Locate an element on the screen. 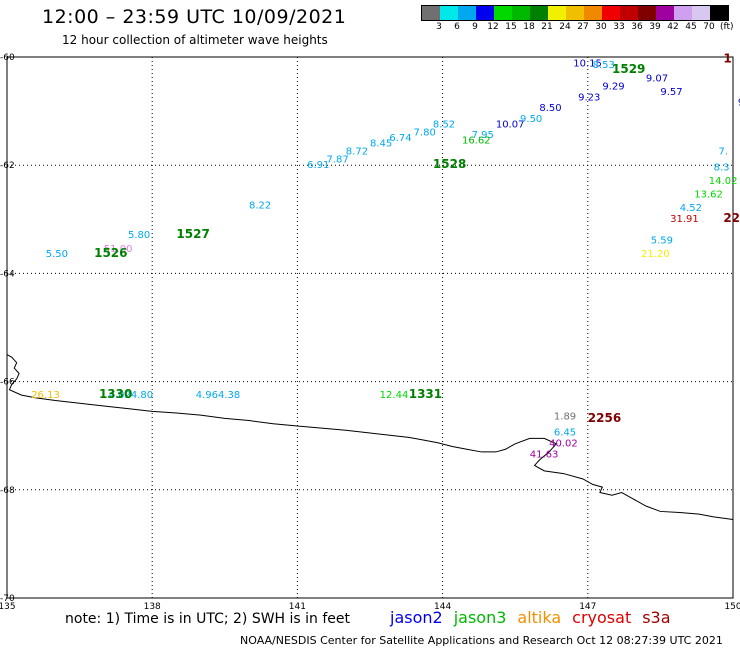  latitude-tick-label: -60 is located at coordinates (7, 58).